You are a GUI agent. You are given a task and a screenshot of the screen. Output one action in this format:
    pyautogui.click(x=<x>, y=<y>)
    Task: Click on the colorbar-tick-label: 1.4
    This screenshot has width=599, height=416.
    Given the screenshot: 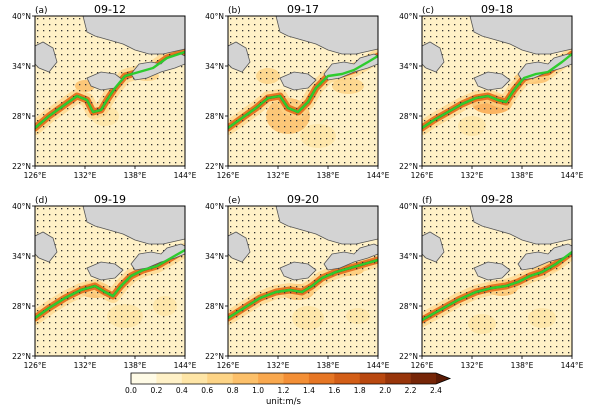 What is the action you would take?
    pyautogui.click(x=309, y=390)
    